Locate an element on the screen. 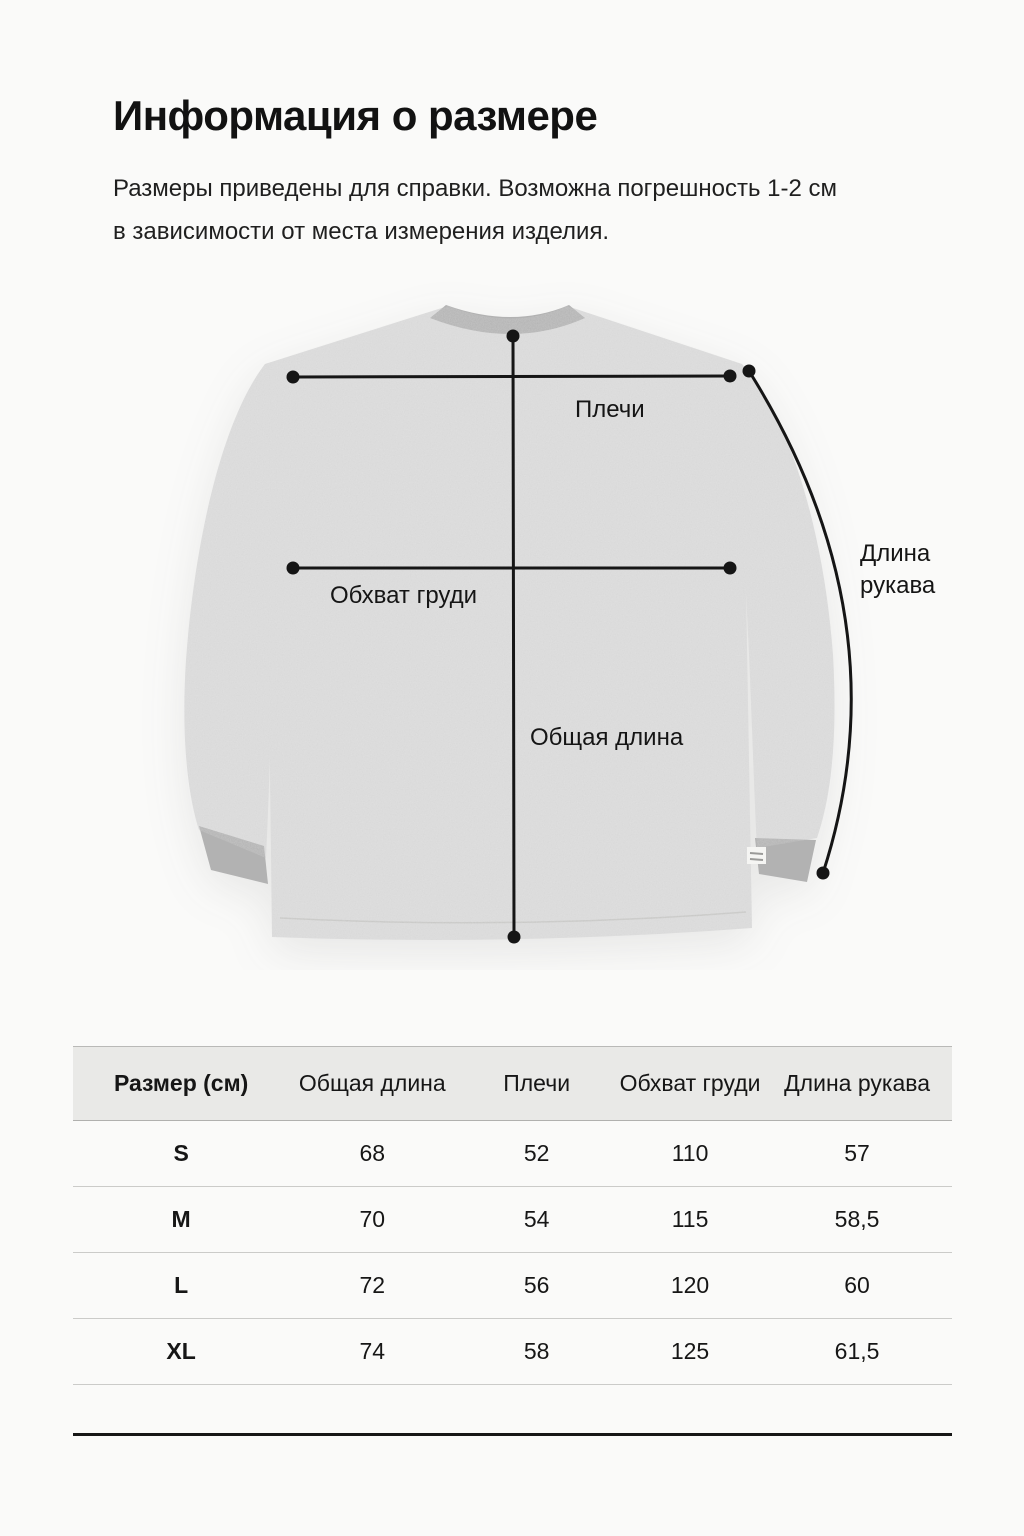 This screenshot has height=1536, width=1024. table-footer-spacer is located at coordinates (512, 1410).